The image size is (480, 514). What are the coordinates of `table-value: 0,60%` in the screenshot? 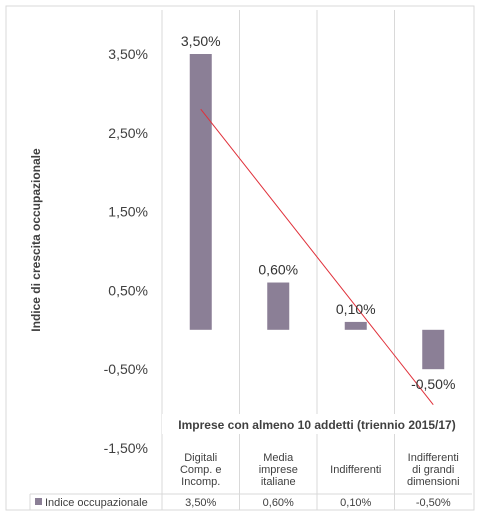 It's located at (278, 503).